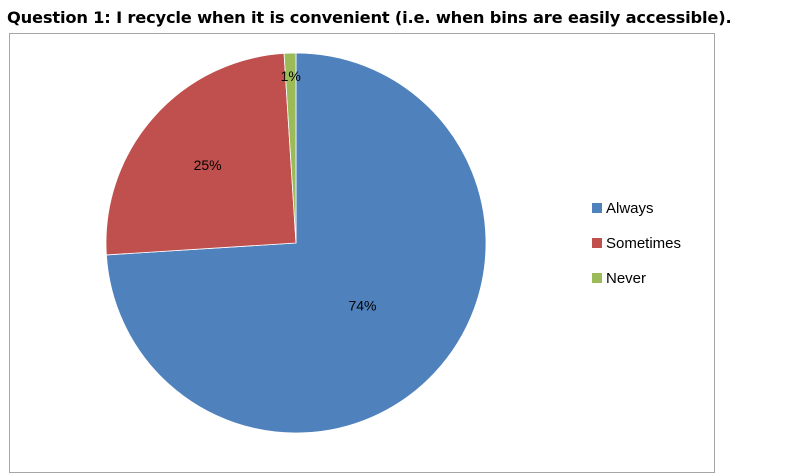  I want to click on legend-swatch-always, so click(597, 208).